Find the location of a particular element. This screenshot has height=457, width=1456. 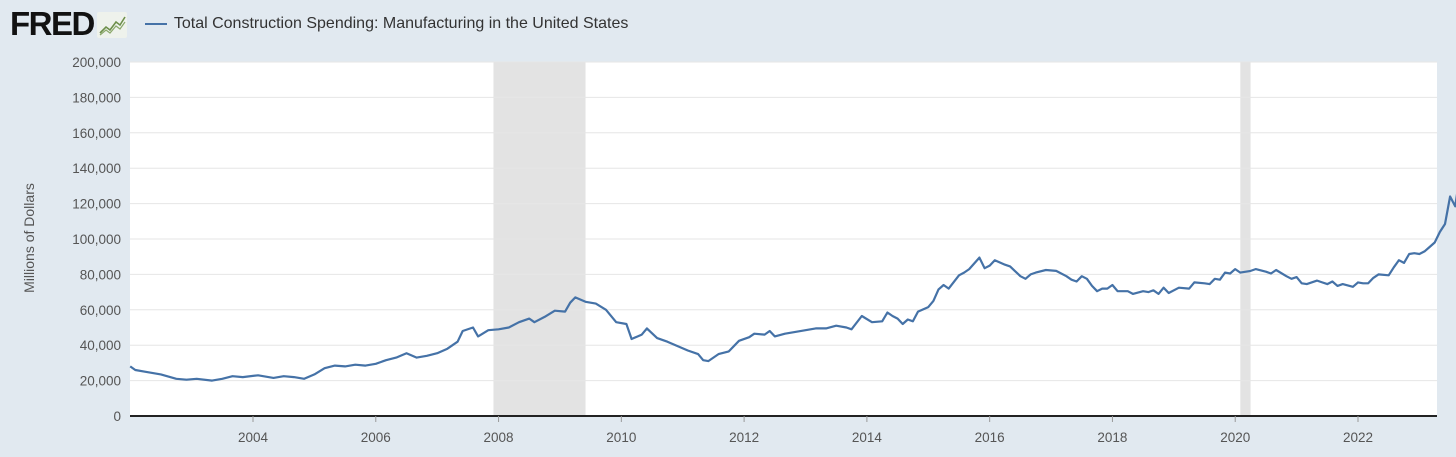

x-tick-label-2: 2008 is located at coordinates (499, 437).